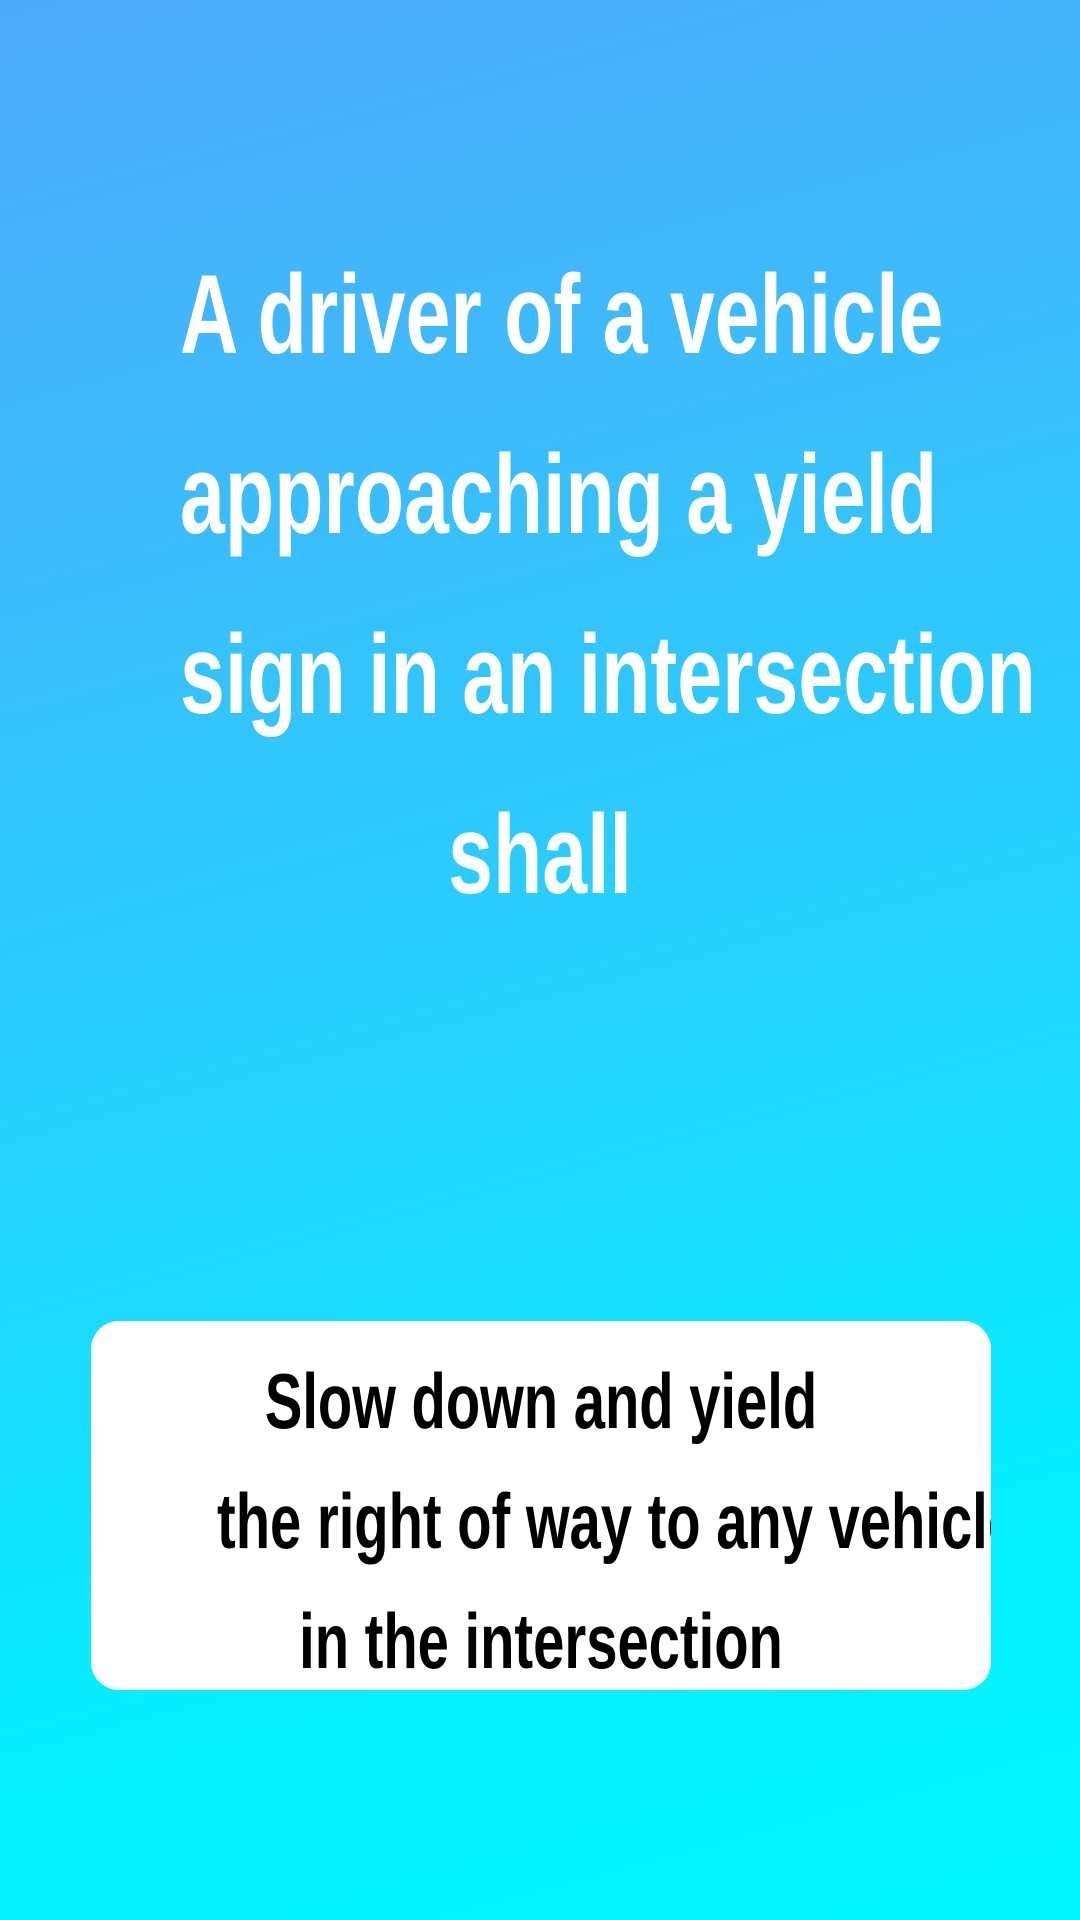 The width and height of the screenshot is (1080, 1920). What do you see at coordinates (540, 854) in the screenshot?
I see `question-line: shall` at bounding box center [540, 854].